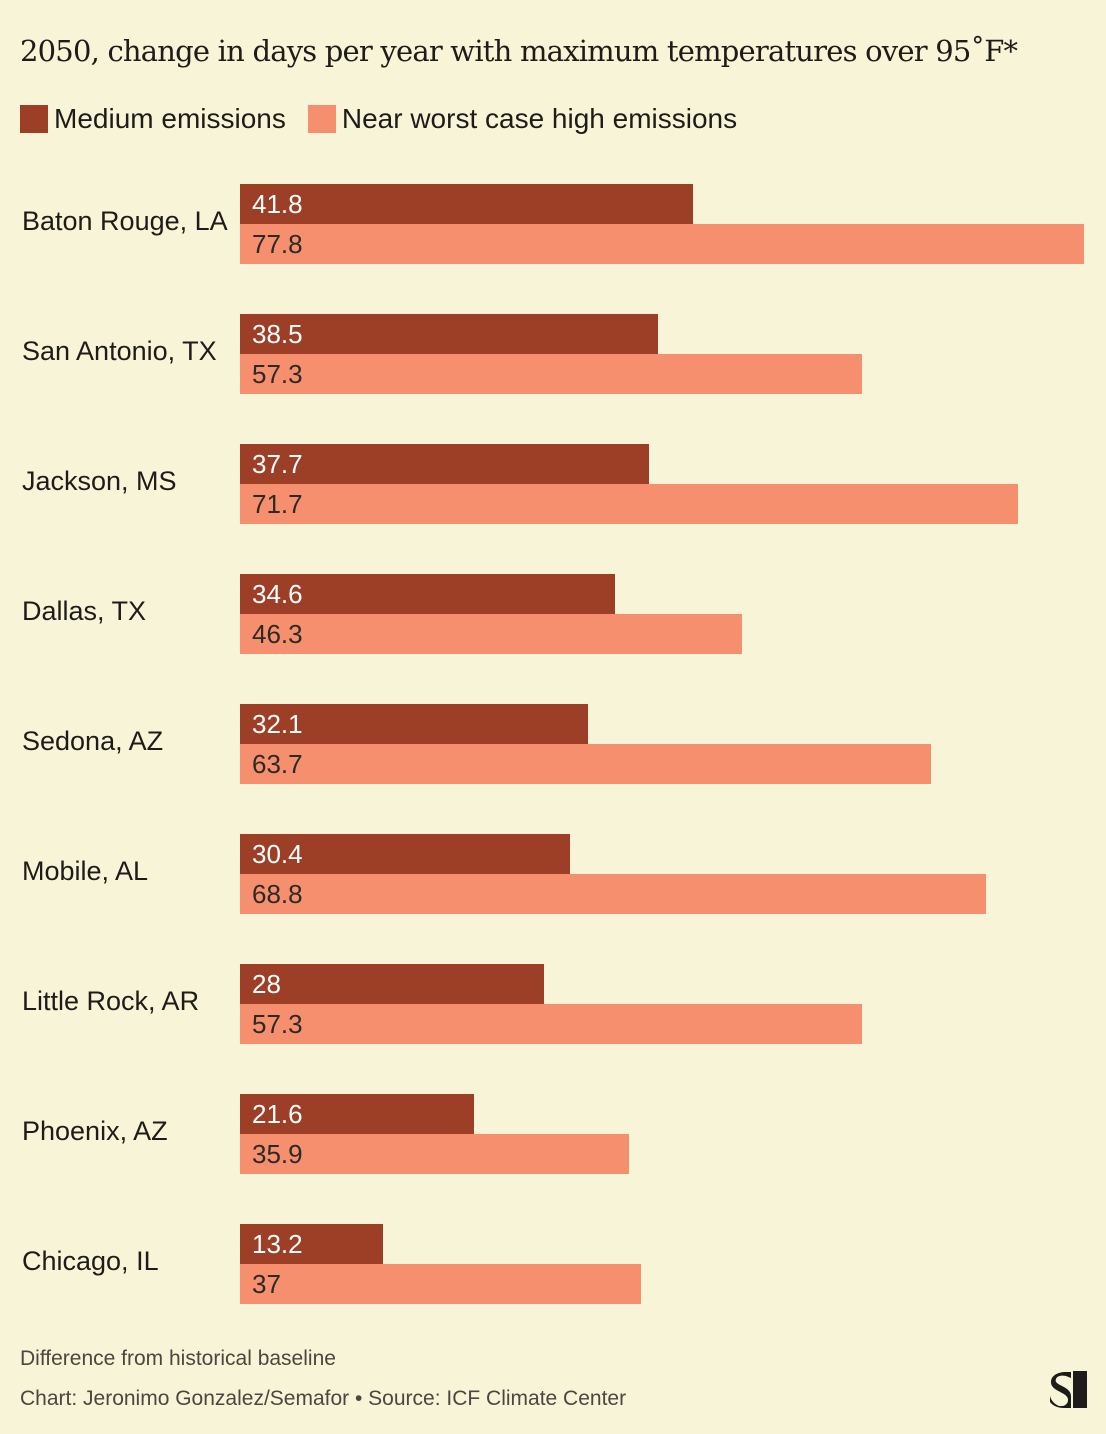 This screenshot has height=1434, width=1106. I want to click on chart-row: Baton Rouge, LA 41.8 77.8, so click(553, 224).